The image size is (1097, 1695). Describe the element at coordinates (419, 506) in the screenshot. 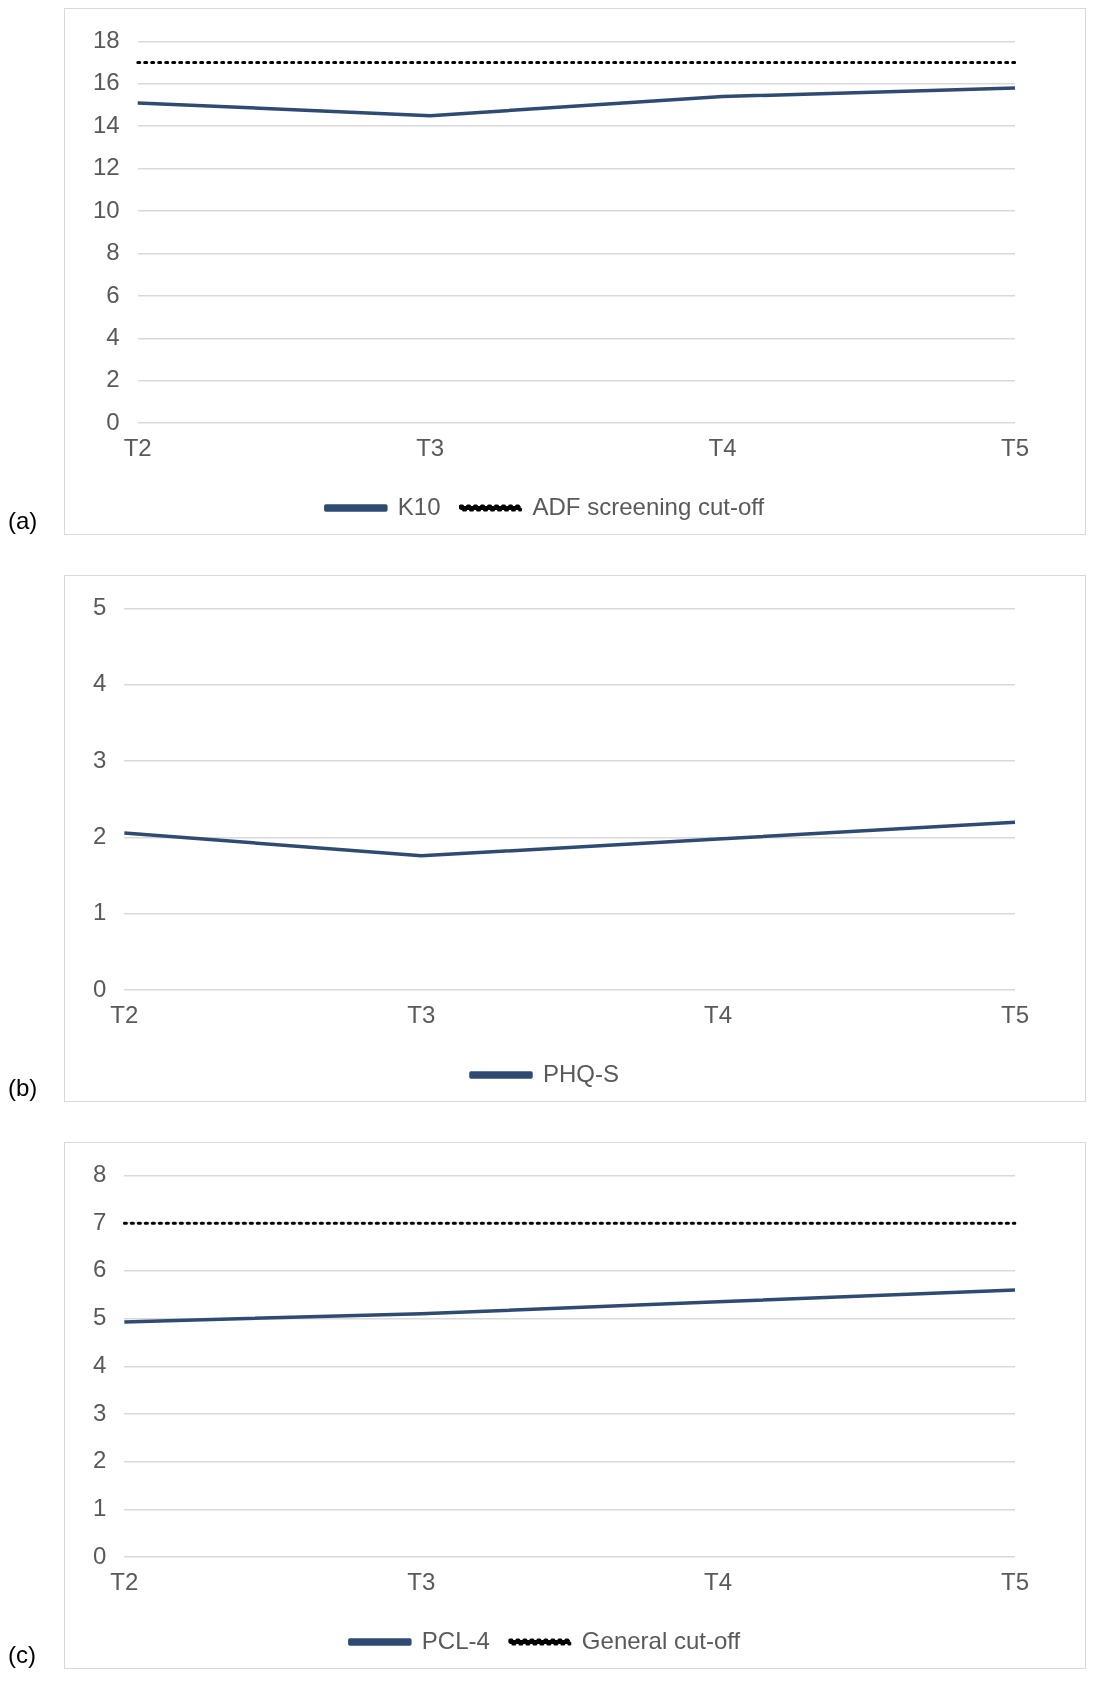

I see `legend-label: K10` at that location.